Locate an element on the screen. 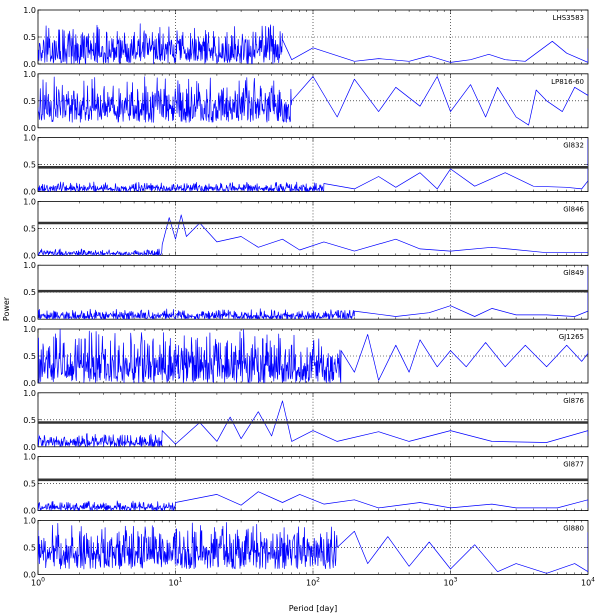 The image size is (600, 615). panel-gl849: 0.0 0.5 1.0 Gl849 is located at coordinates (306, 292).